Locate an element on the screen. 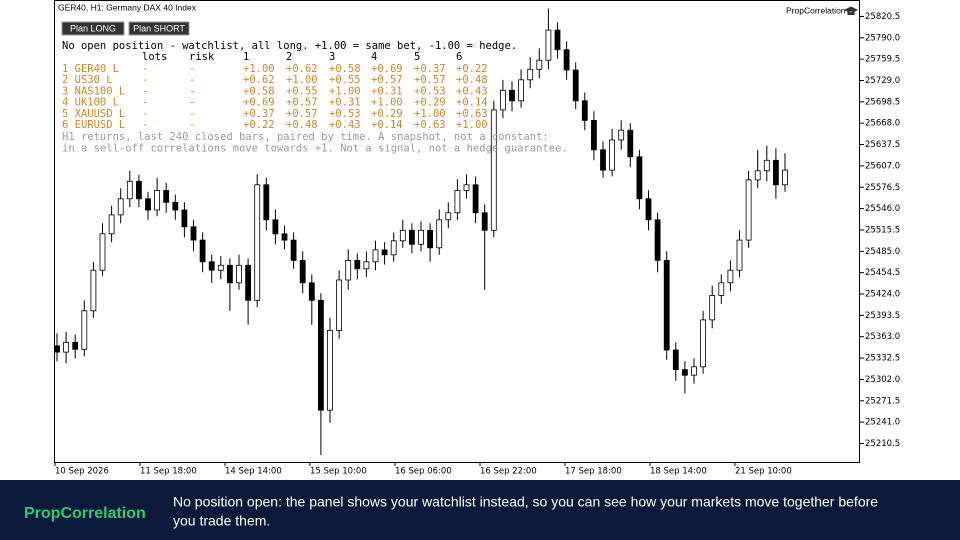  table-cell: +0.63 is located at coordinates (472, 114).